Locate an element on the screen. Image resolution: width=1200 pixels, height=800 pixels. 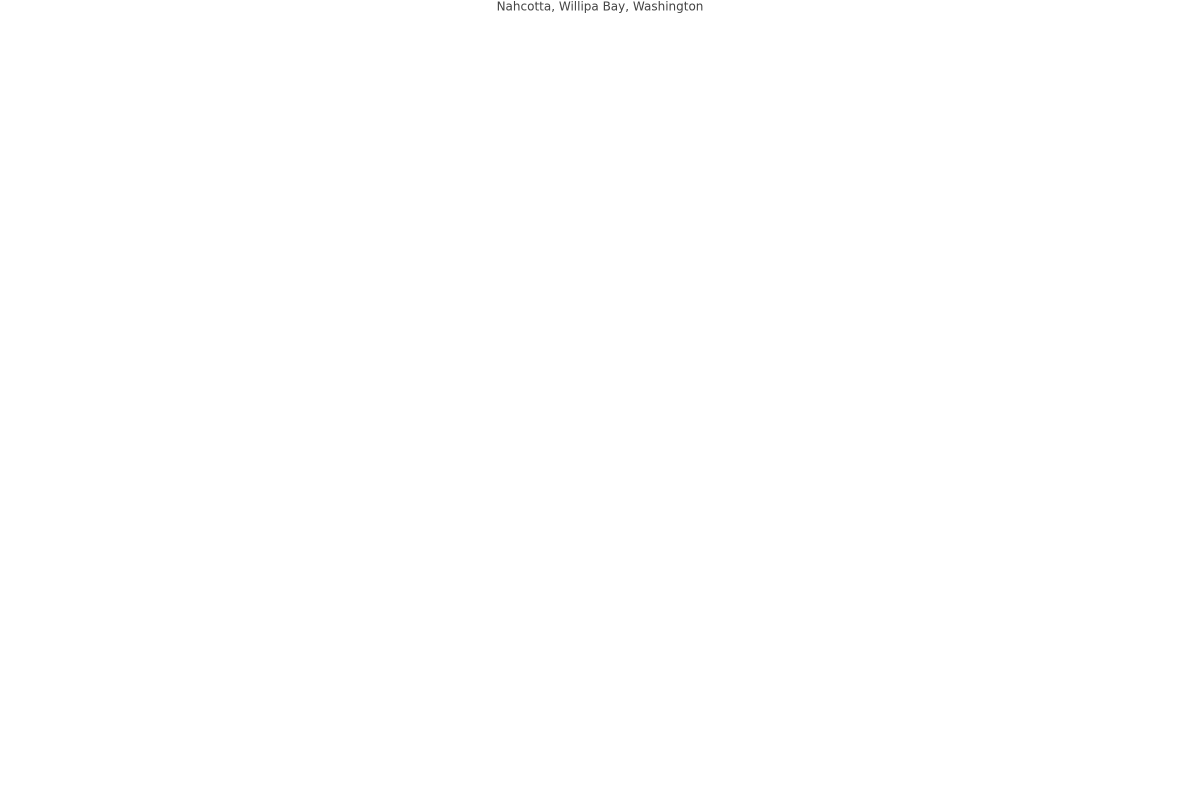
label-layer: Nahcotta, Willipa Bay, Washington is located at coordinates (600, 7).